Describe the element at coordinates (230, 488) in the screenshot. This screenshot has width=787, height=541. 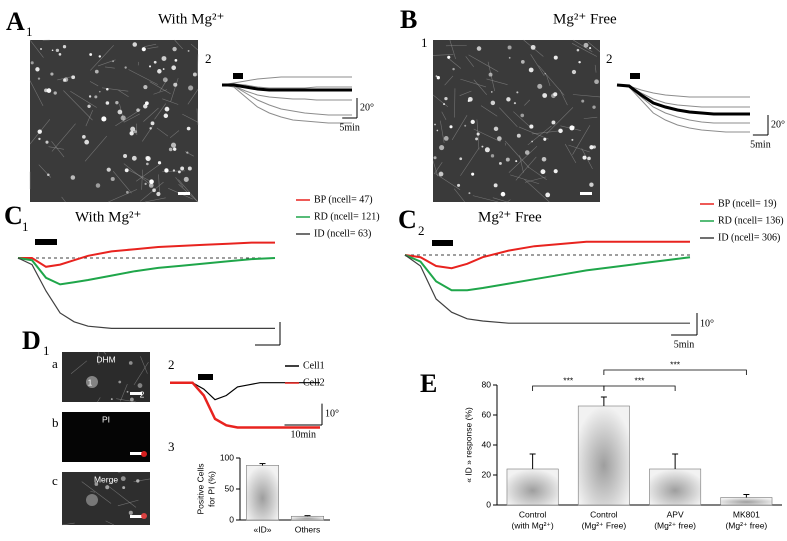
I see `y-tick-label: 50` at that location.